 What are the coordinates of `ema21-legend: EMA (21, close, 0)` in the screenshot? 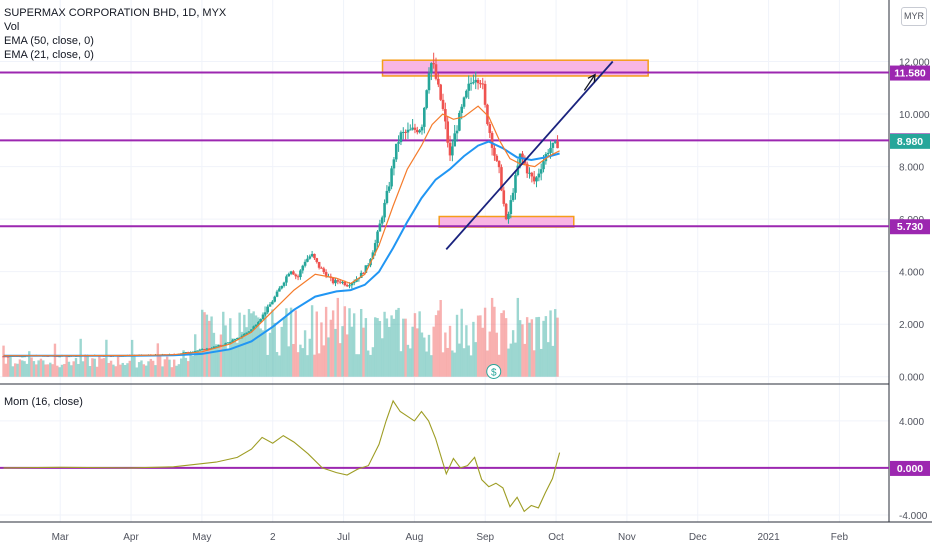 It's located at (49, 55).